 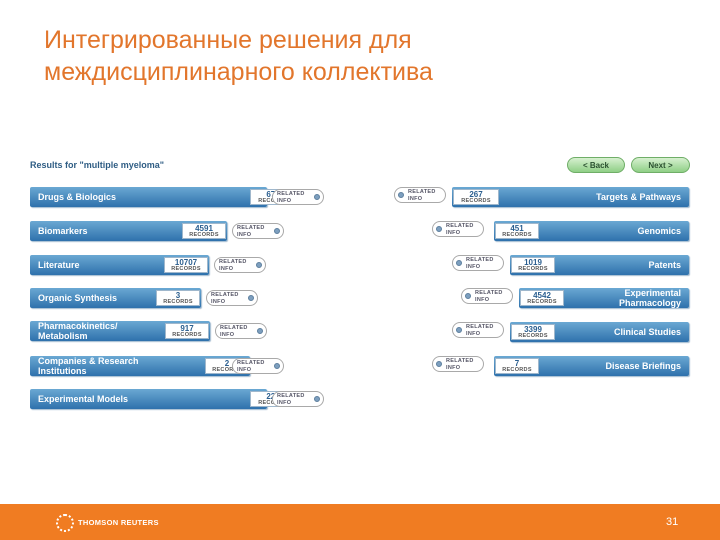 I want to click on record-count: 4542 RECORDS, so click(x=542, y=298).